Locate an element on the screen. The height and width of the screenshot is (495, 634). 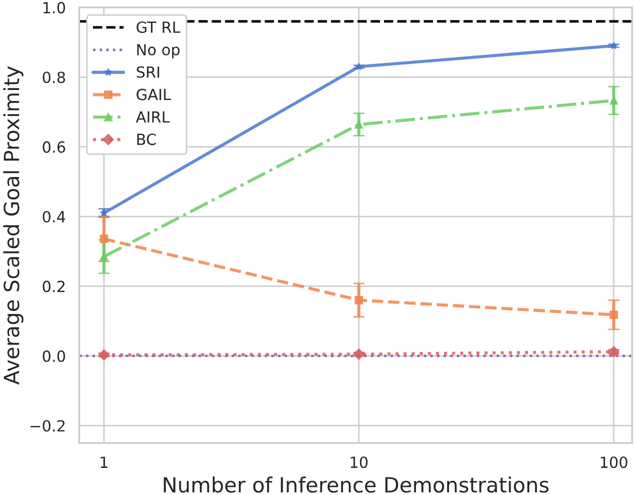
y-tick-label: 0.0 is located at coordinates (54, 356).